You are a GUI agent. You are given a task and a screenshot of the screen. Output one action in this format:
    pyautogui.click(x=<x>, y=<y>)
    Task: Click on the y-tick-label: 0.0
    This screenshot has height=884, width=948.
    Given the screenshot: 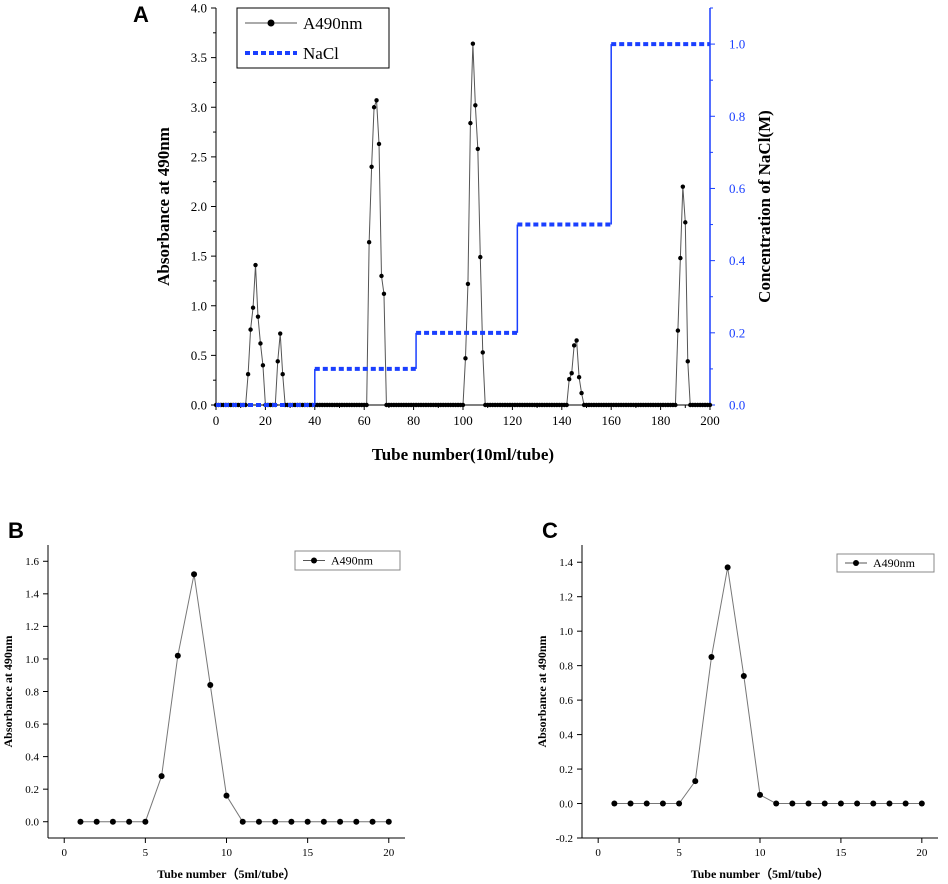 What is the action you would take?
    pyautogui.click(x=199, y=405)
    